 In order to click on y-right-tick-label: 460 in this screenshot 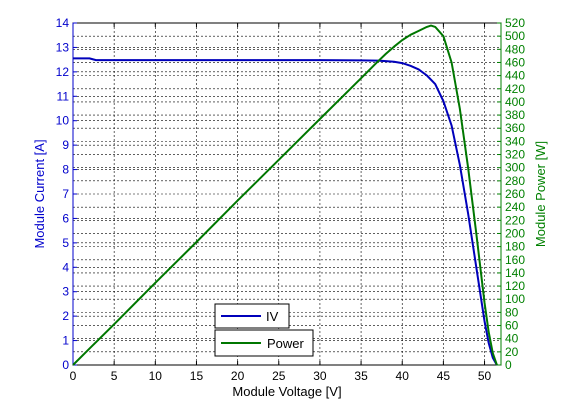, I will do `click(515, 62)`.